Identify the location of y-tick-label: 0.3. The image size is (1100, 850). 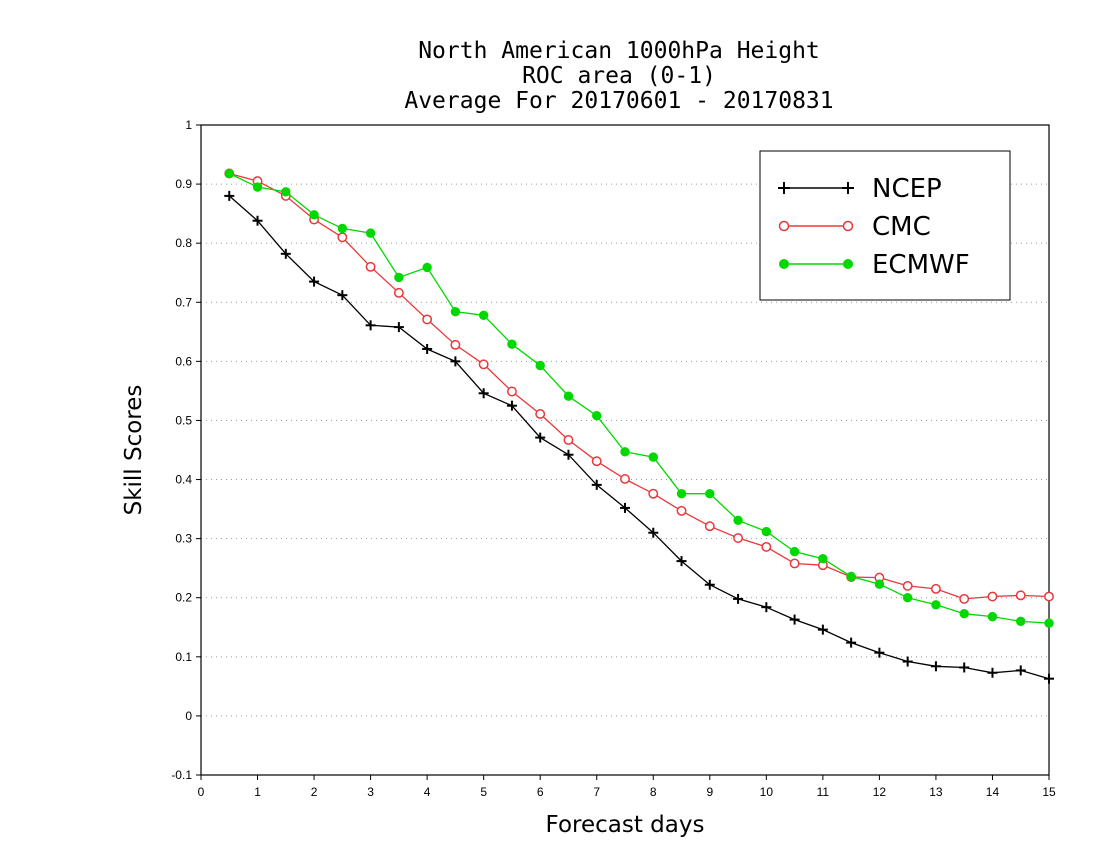
(183, 539).